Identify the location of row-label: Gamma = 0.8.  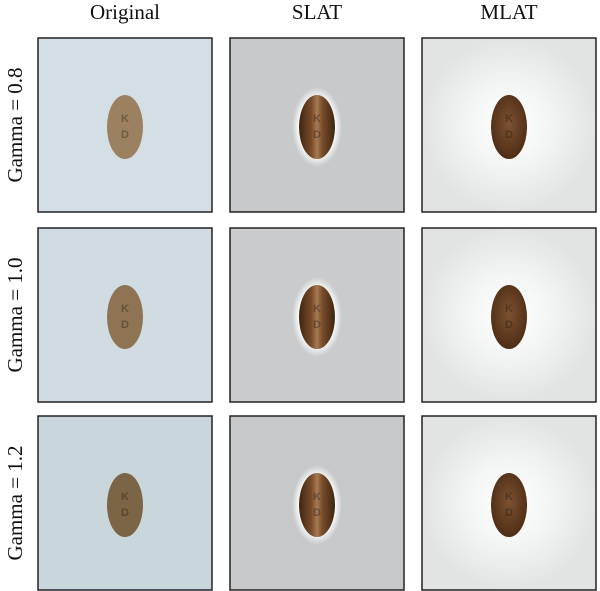
(15, 124).